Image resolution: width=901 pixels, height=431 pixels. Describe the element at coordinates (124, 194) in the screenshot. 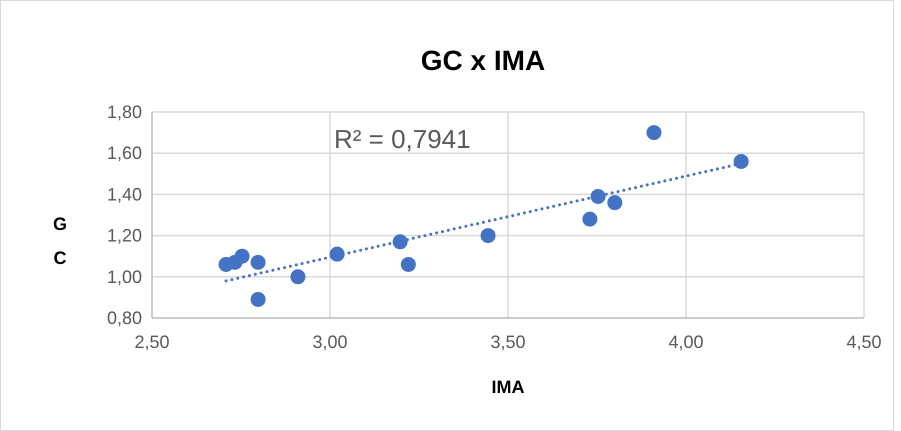

I see `y-tick-label: 1,40` at that location.